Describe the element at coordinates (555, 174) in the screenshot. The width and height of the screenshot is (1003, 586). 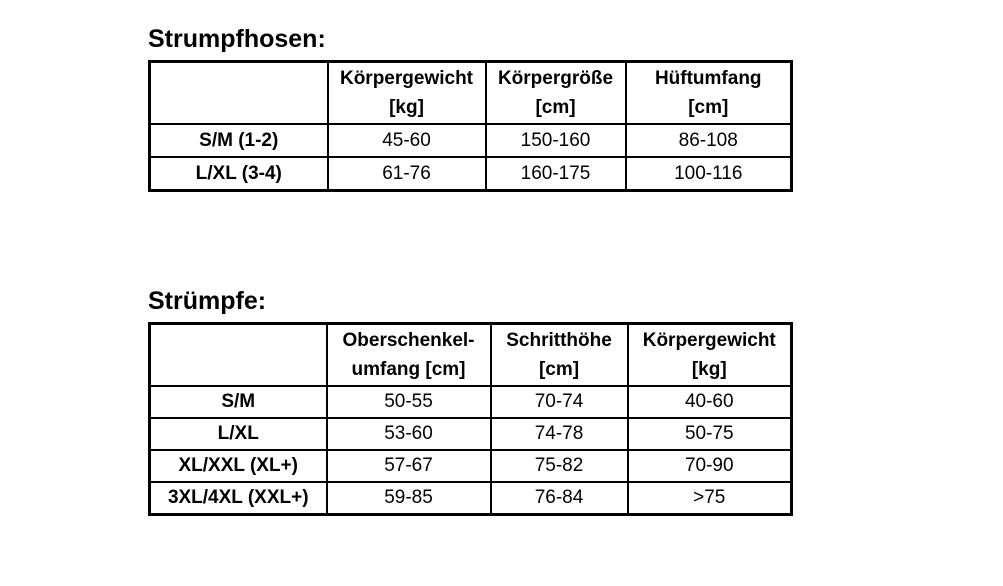
I see `data-cell: 160-175` at that location.